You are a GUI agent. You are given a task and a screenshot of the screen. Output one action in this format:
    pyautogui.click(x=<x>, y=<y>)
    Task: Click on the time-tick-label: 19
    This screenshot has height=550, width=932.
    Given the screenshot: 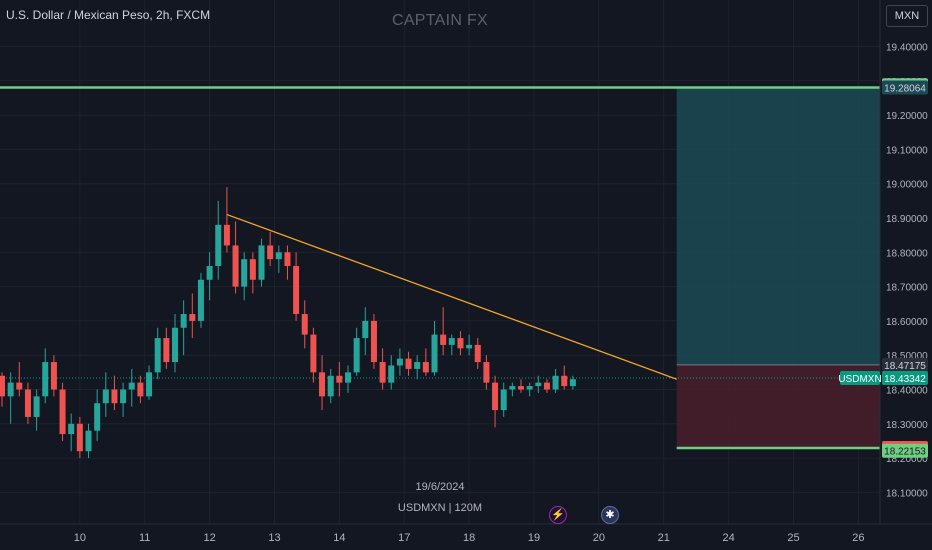 What is the action you would take?
    pyautogui.click(x=534, y=538)
    